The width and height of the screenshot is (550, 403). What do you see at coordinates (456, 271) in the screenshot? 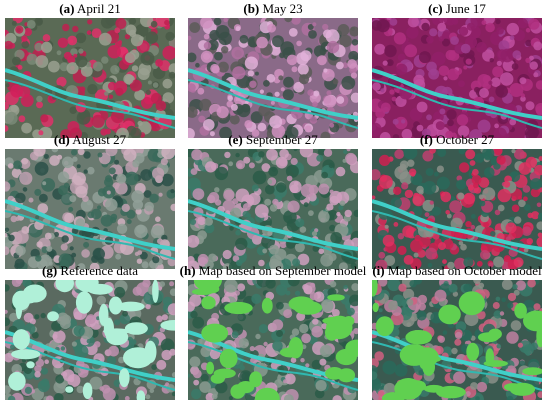
I see `panel-caption: (i) Map based on October model` at bounding box center [456, 271].